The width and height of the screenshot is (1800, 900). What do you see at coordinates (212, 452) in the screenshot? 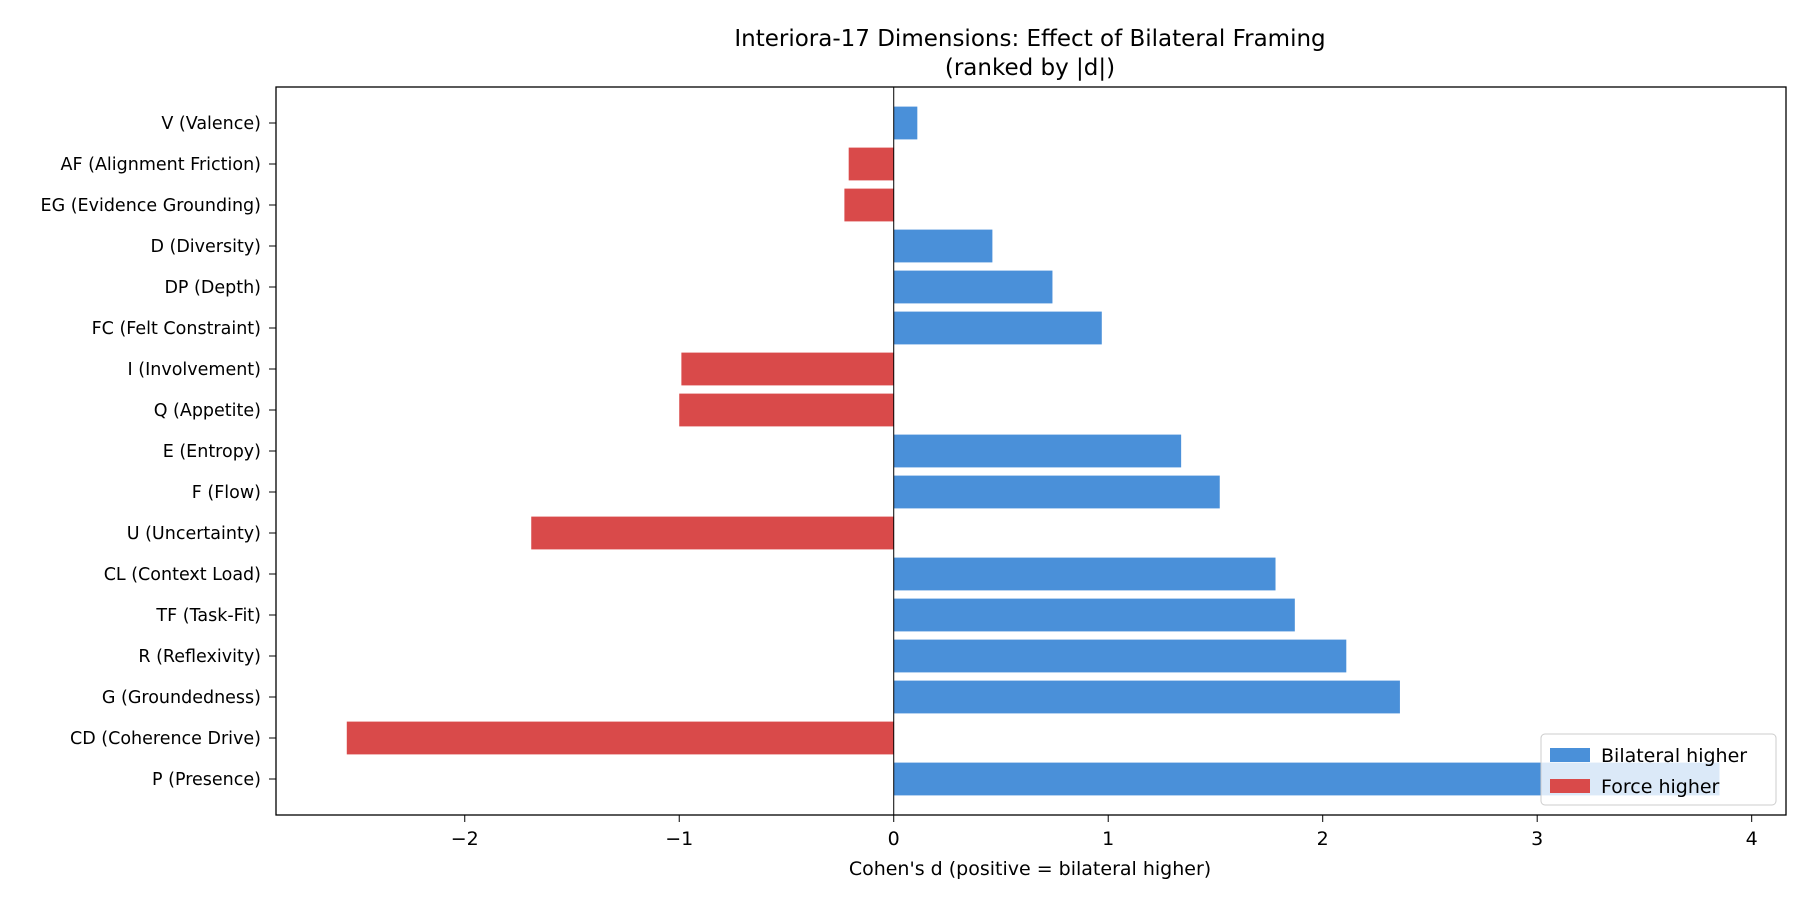
I see `y-tick-label: E (Entropy)` at bounding box center [212, 452].